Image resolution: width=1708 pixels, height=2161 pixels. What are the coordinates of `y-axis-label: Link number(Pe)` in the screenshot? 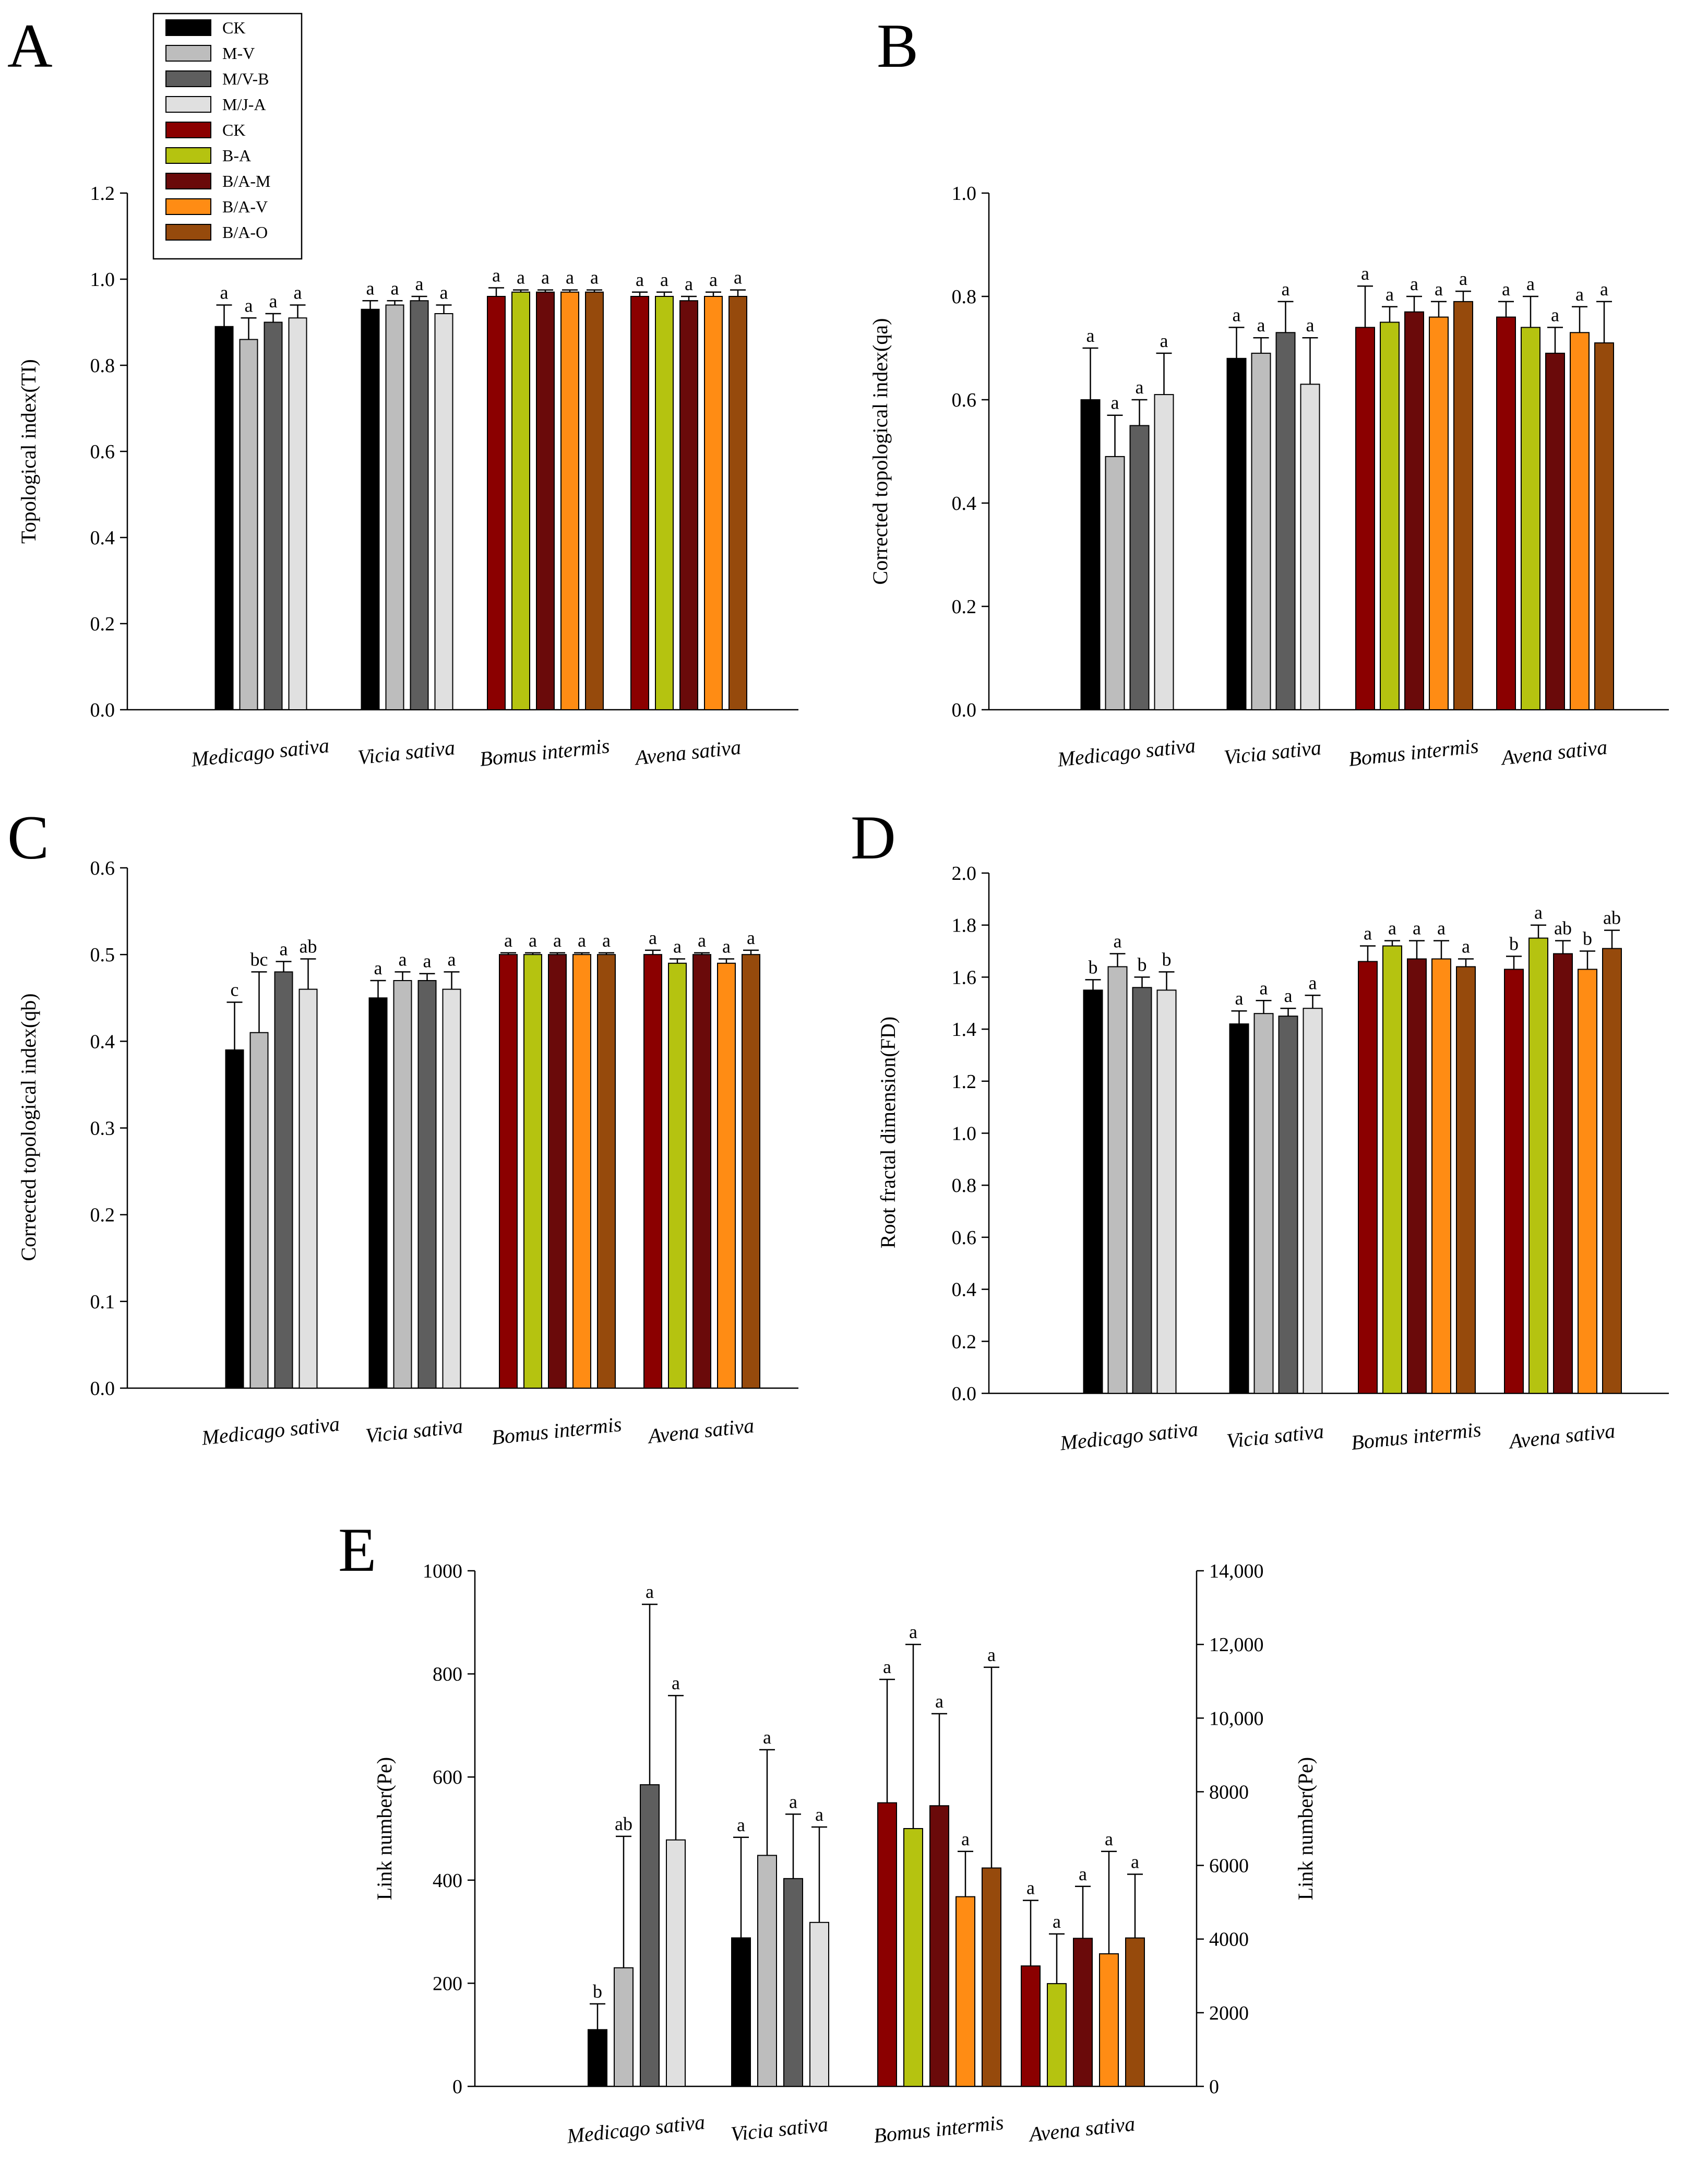 It's located at (384, 1828).